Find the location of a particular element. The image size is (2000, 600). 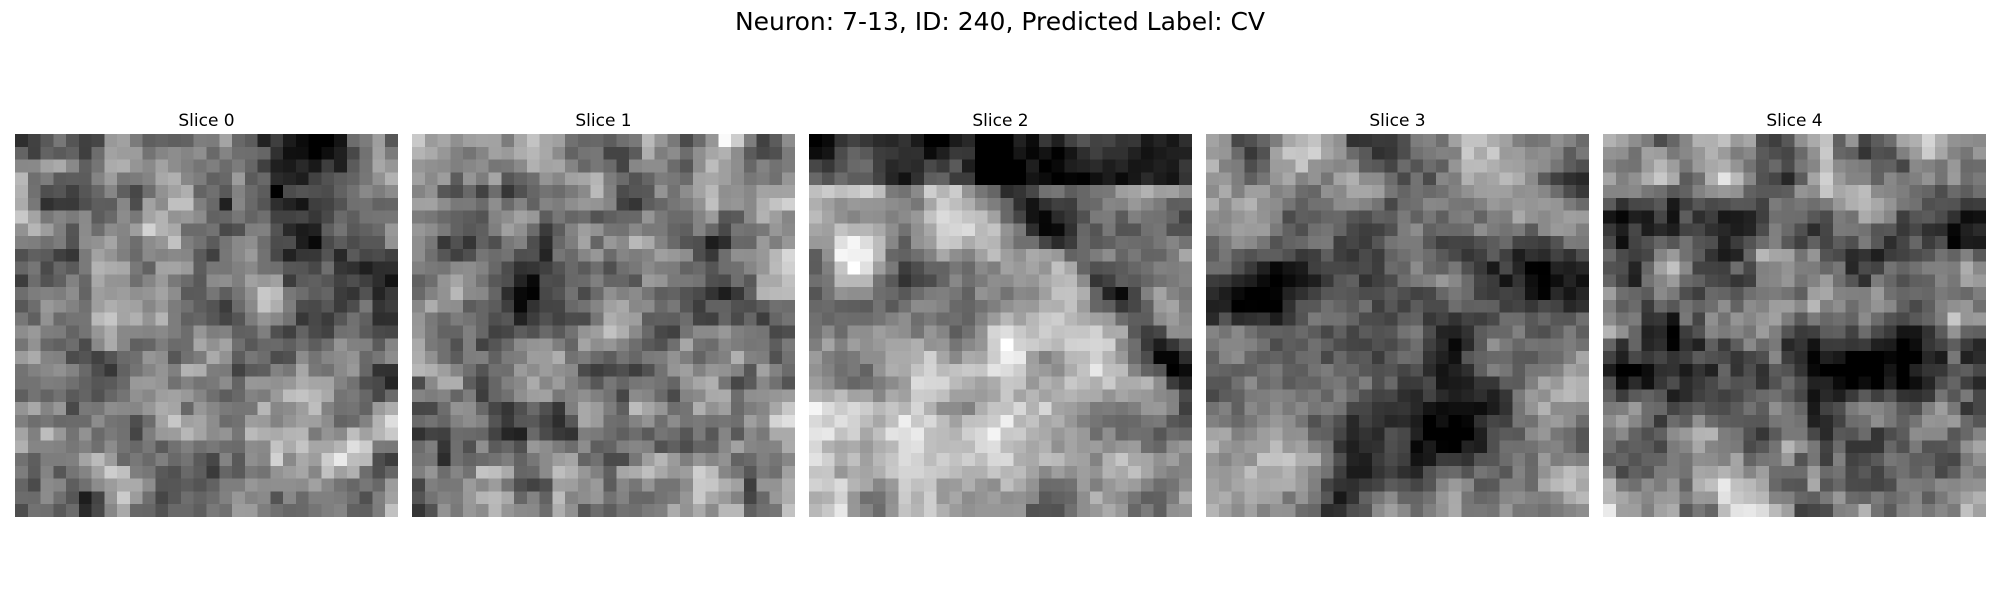

slice-panel-3: Slice 3 is located at coordinates (1397, 313).